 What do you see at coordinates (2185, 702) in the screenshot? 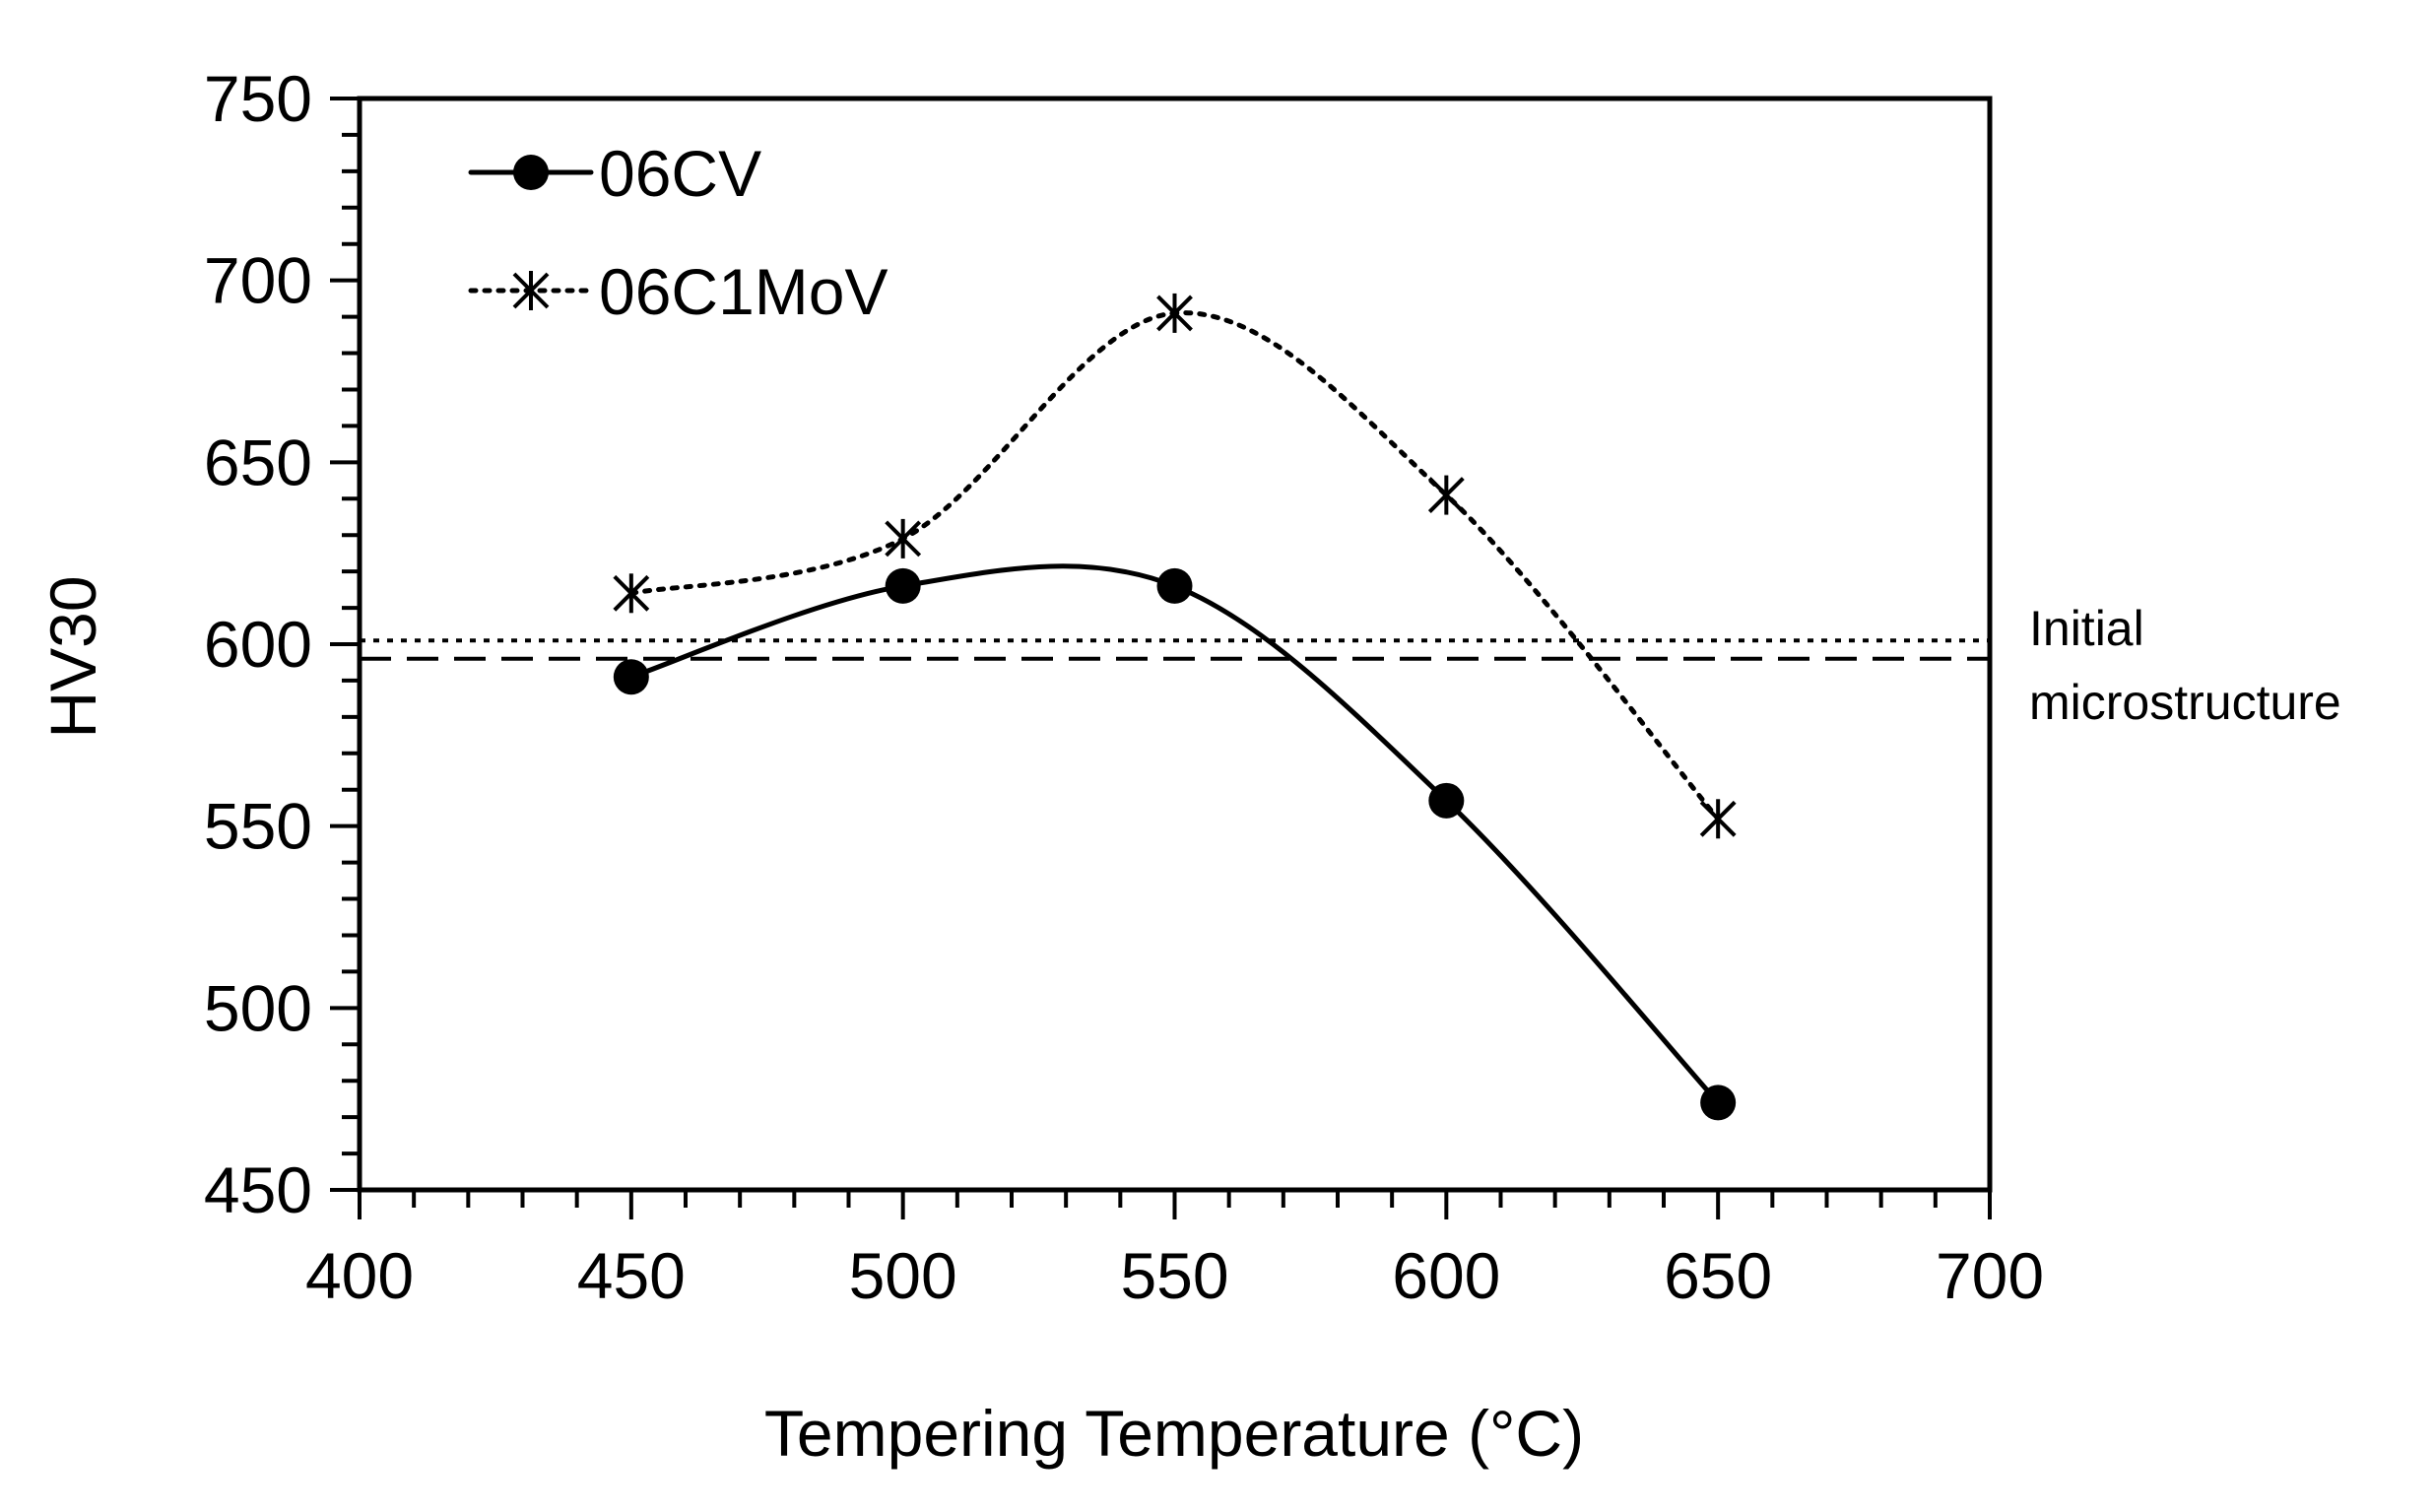
I see `initial-microstructure-label-line2: microstructure` at bounding box center [2185, 702].